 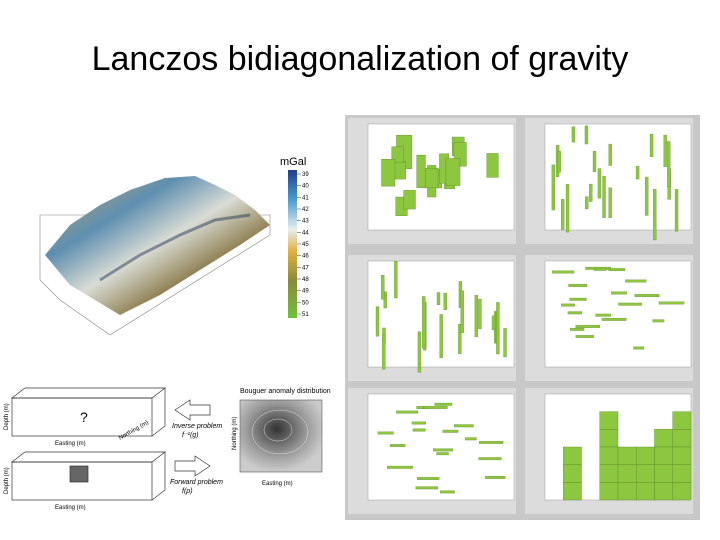 What do you see at coordinates (441, 447) in the screenshot?
I see `plot-area` at bounding box center [441, 447].